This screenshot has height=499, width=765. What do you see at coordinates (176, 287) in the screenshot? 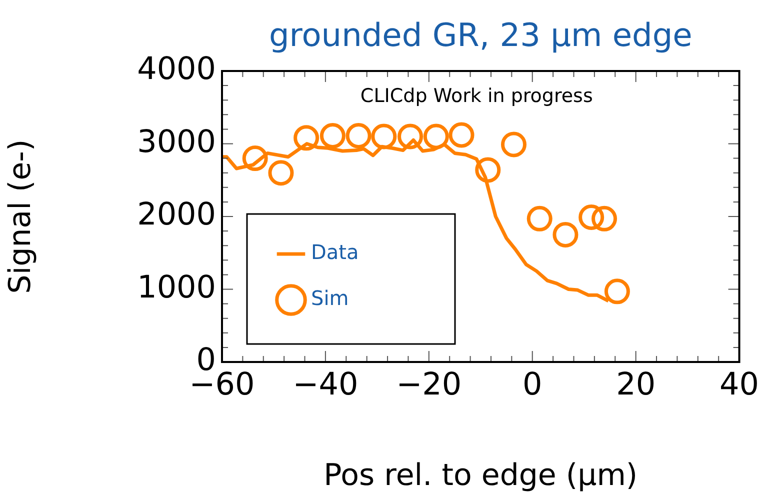
I see `y-tick-label: 1000` at bounding box center [176, 287].